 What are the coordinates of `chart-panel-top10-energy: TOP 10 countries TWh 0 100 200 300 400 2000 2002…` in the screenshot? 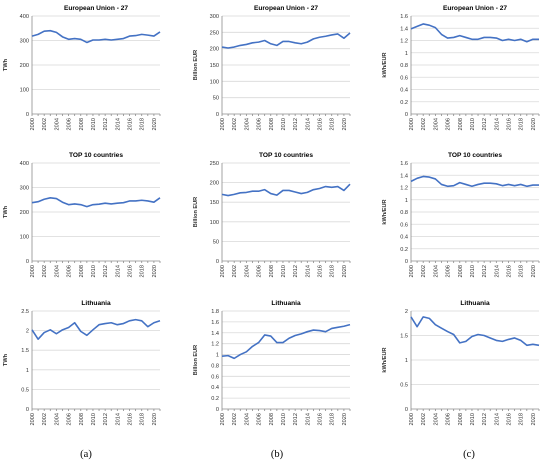 It's located at (82, 214).